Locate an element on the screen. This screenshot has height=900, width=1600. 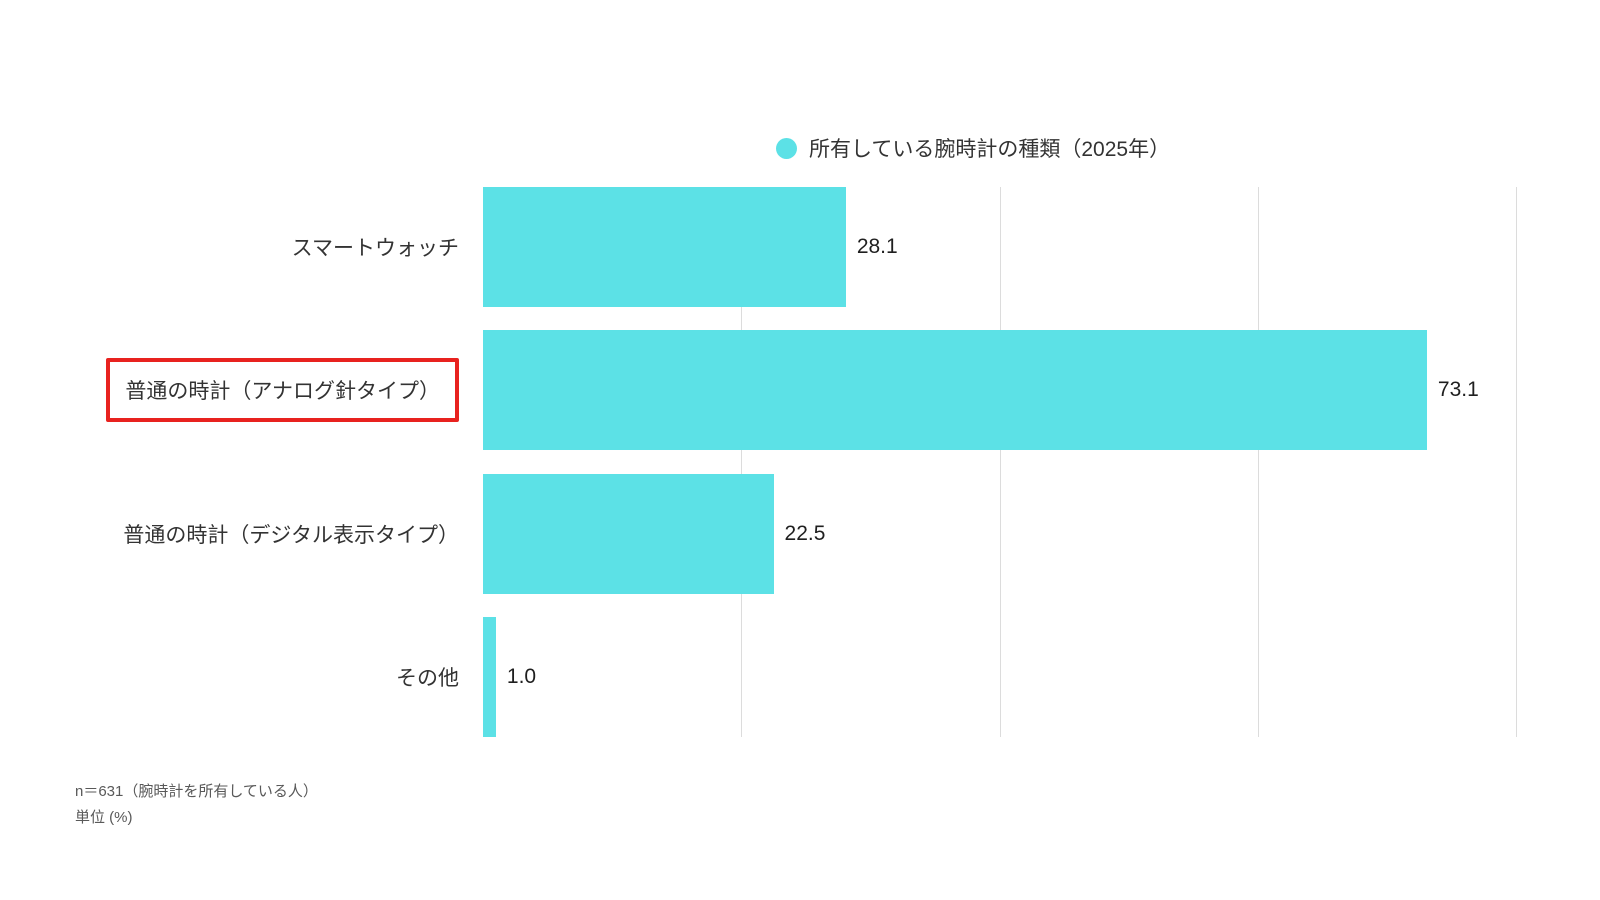
chart-footnotes: n＝631（腕時計を所有している人） 単位 (%) is located at coordinates (196, 805).